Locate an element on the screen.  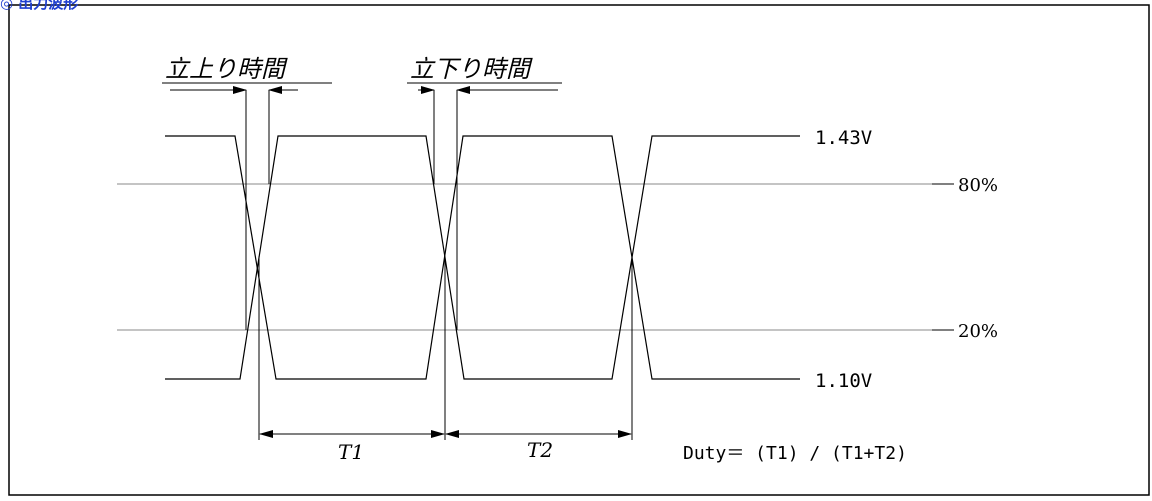
section-header: ◎ 出力波形 is located at coordinates (39, 6).